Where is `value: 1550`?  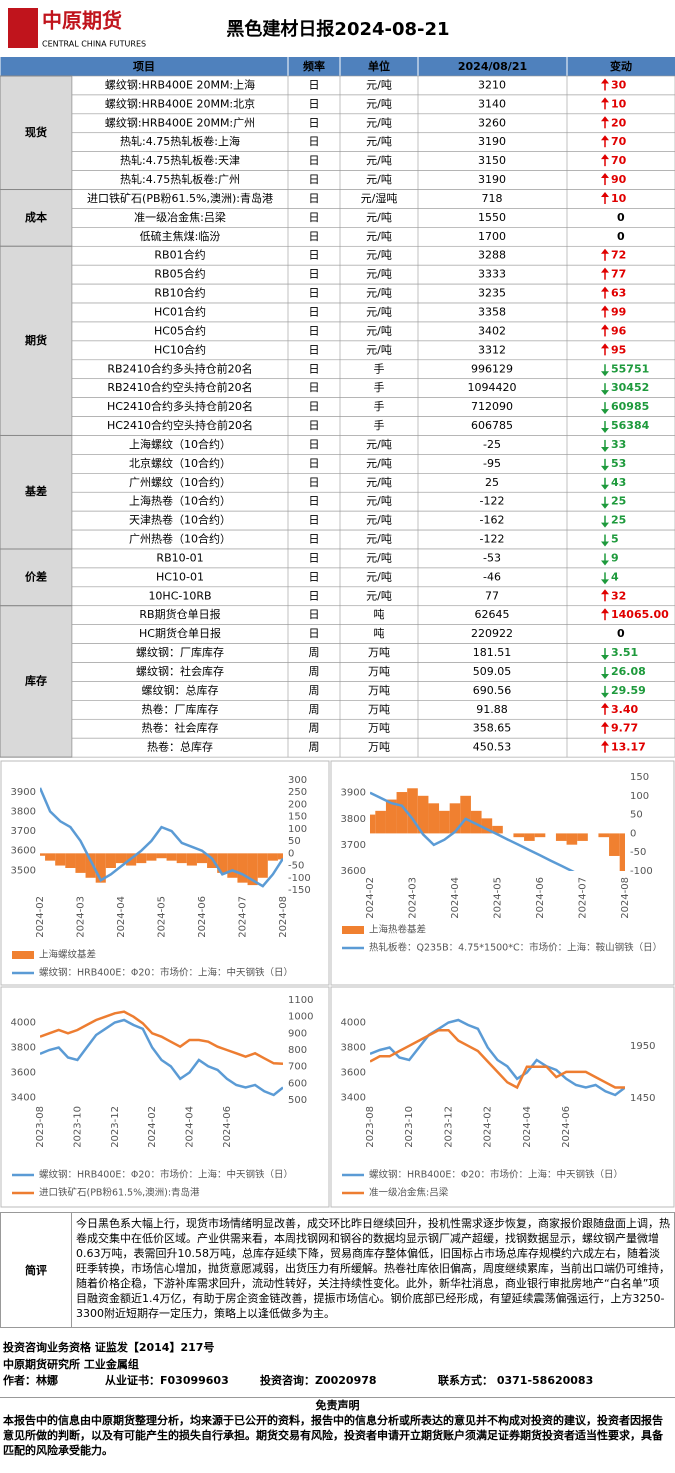 value: 1550 is located at coordinates (492, 217).